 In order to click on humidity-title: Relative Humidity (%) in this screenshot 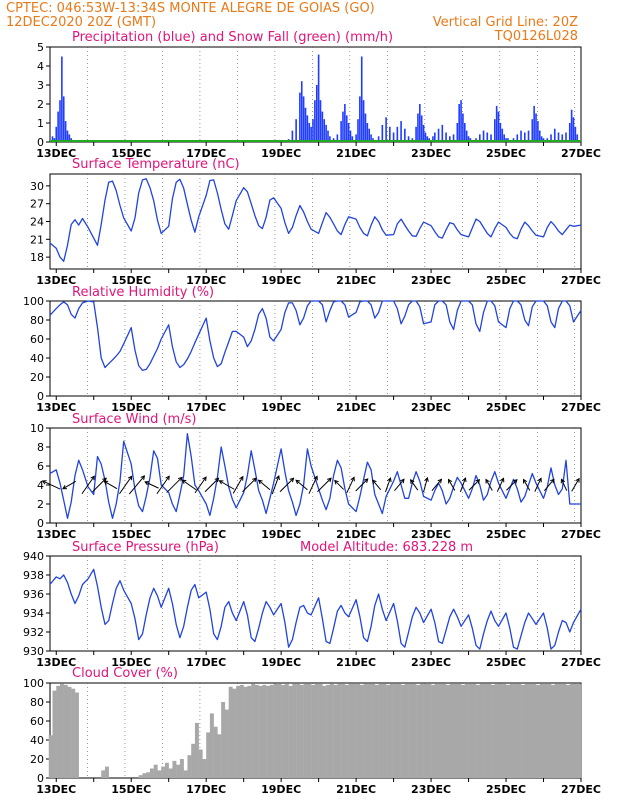, I will do `click(143, 292)`.